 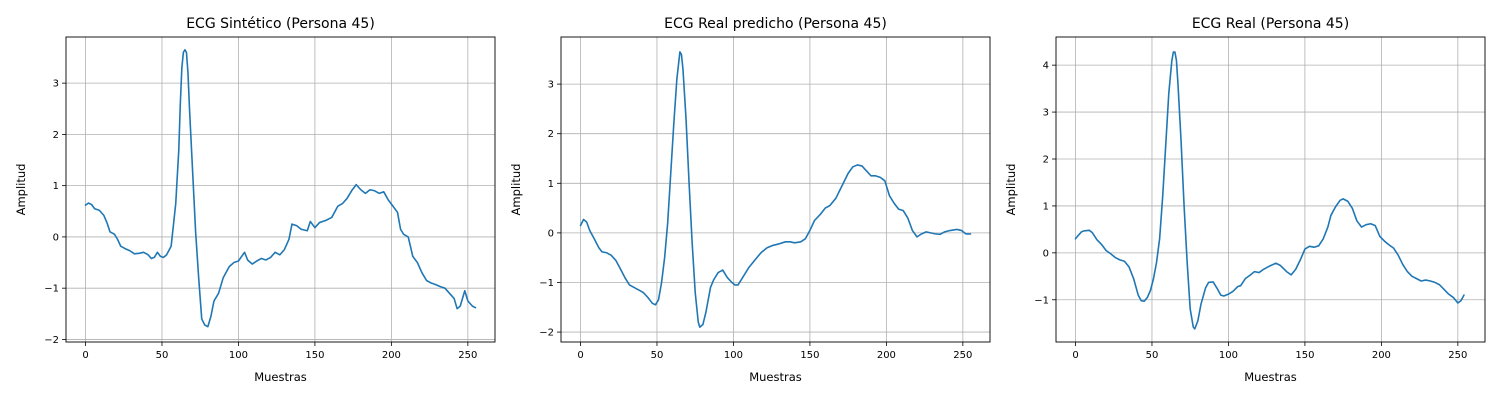 I want to click on y-tick-label: 4, so click(x=1046, y=66).